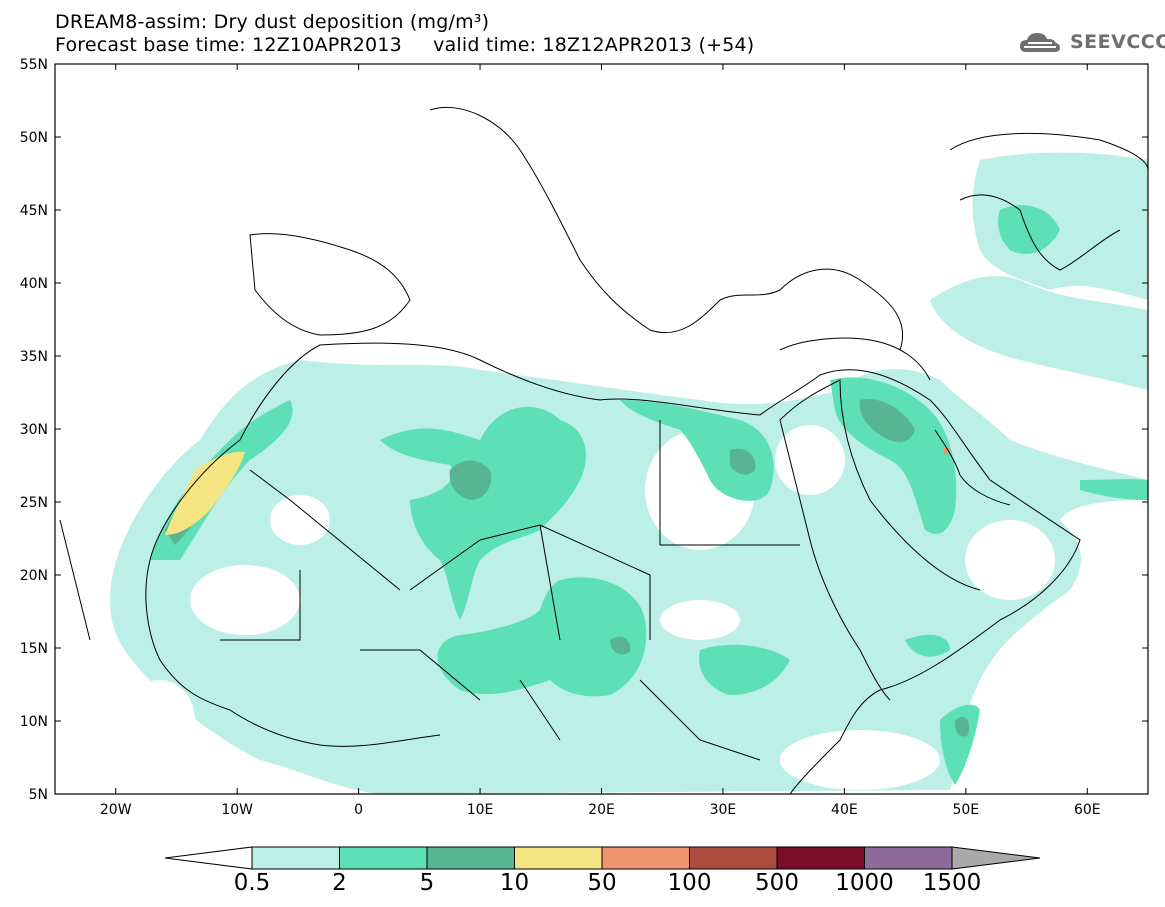  What do you see at coordinates (1040, 42) in the screenshot?
I see `cloud-icon` at bounding box center [1040, 42].